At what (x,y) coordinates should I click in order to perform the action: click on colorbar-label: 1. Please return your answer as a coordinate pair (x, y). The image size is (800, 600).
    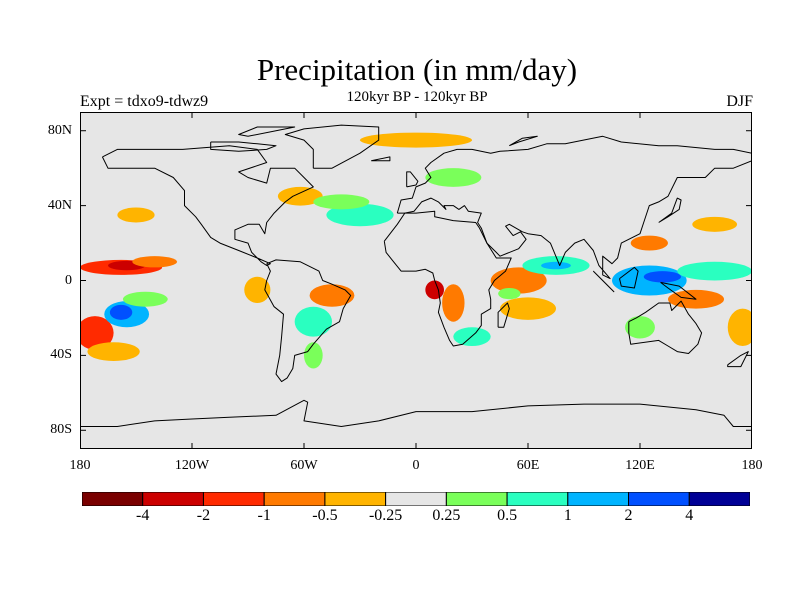
    Looking at the image, I should click on (567, 515).